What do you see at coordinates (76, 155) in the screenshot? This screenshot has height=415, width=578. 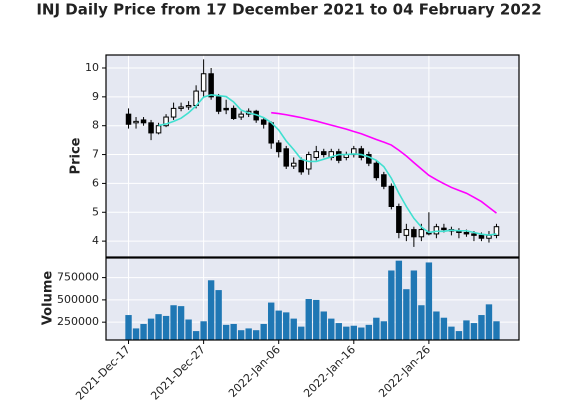 I see `y-axis-label: Price` at bounding box center [76, 155].